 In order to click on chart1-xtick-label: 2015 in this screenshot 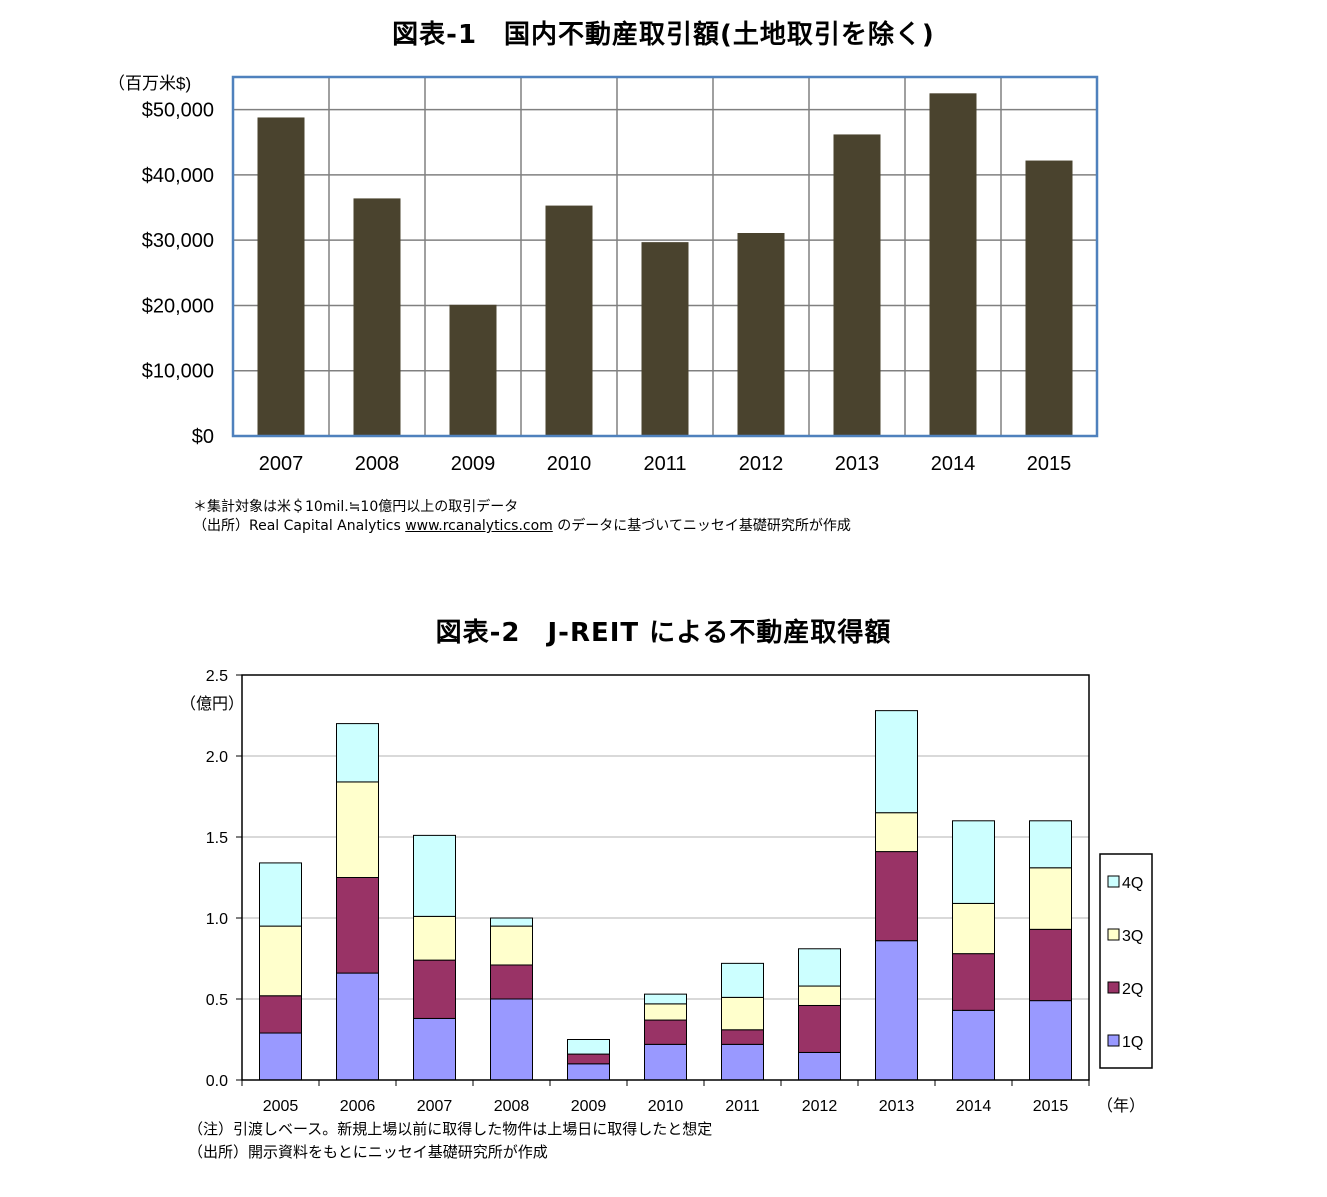, I will do `click(1049, 464)`.